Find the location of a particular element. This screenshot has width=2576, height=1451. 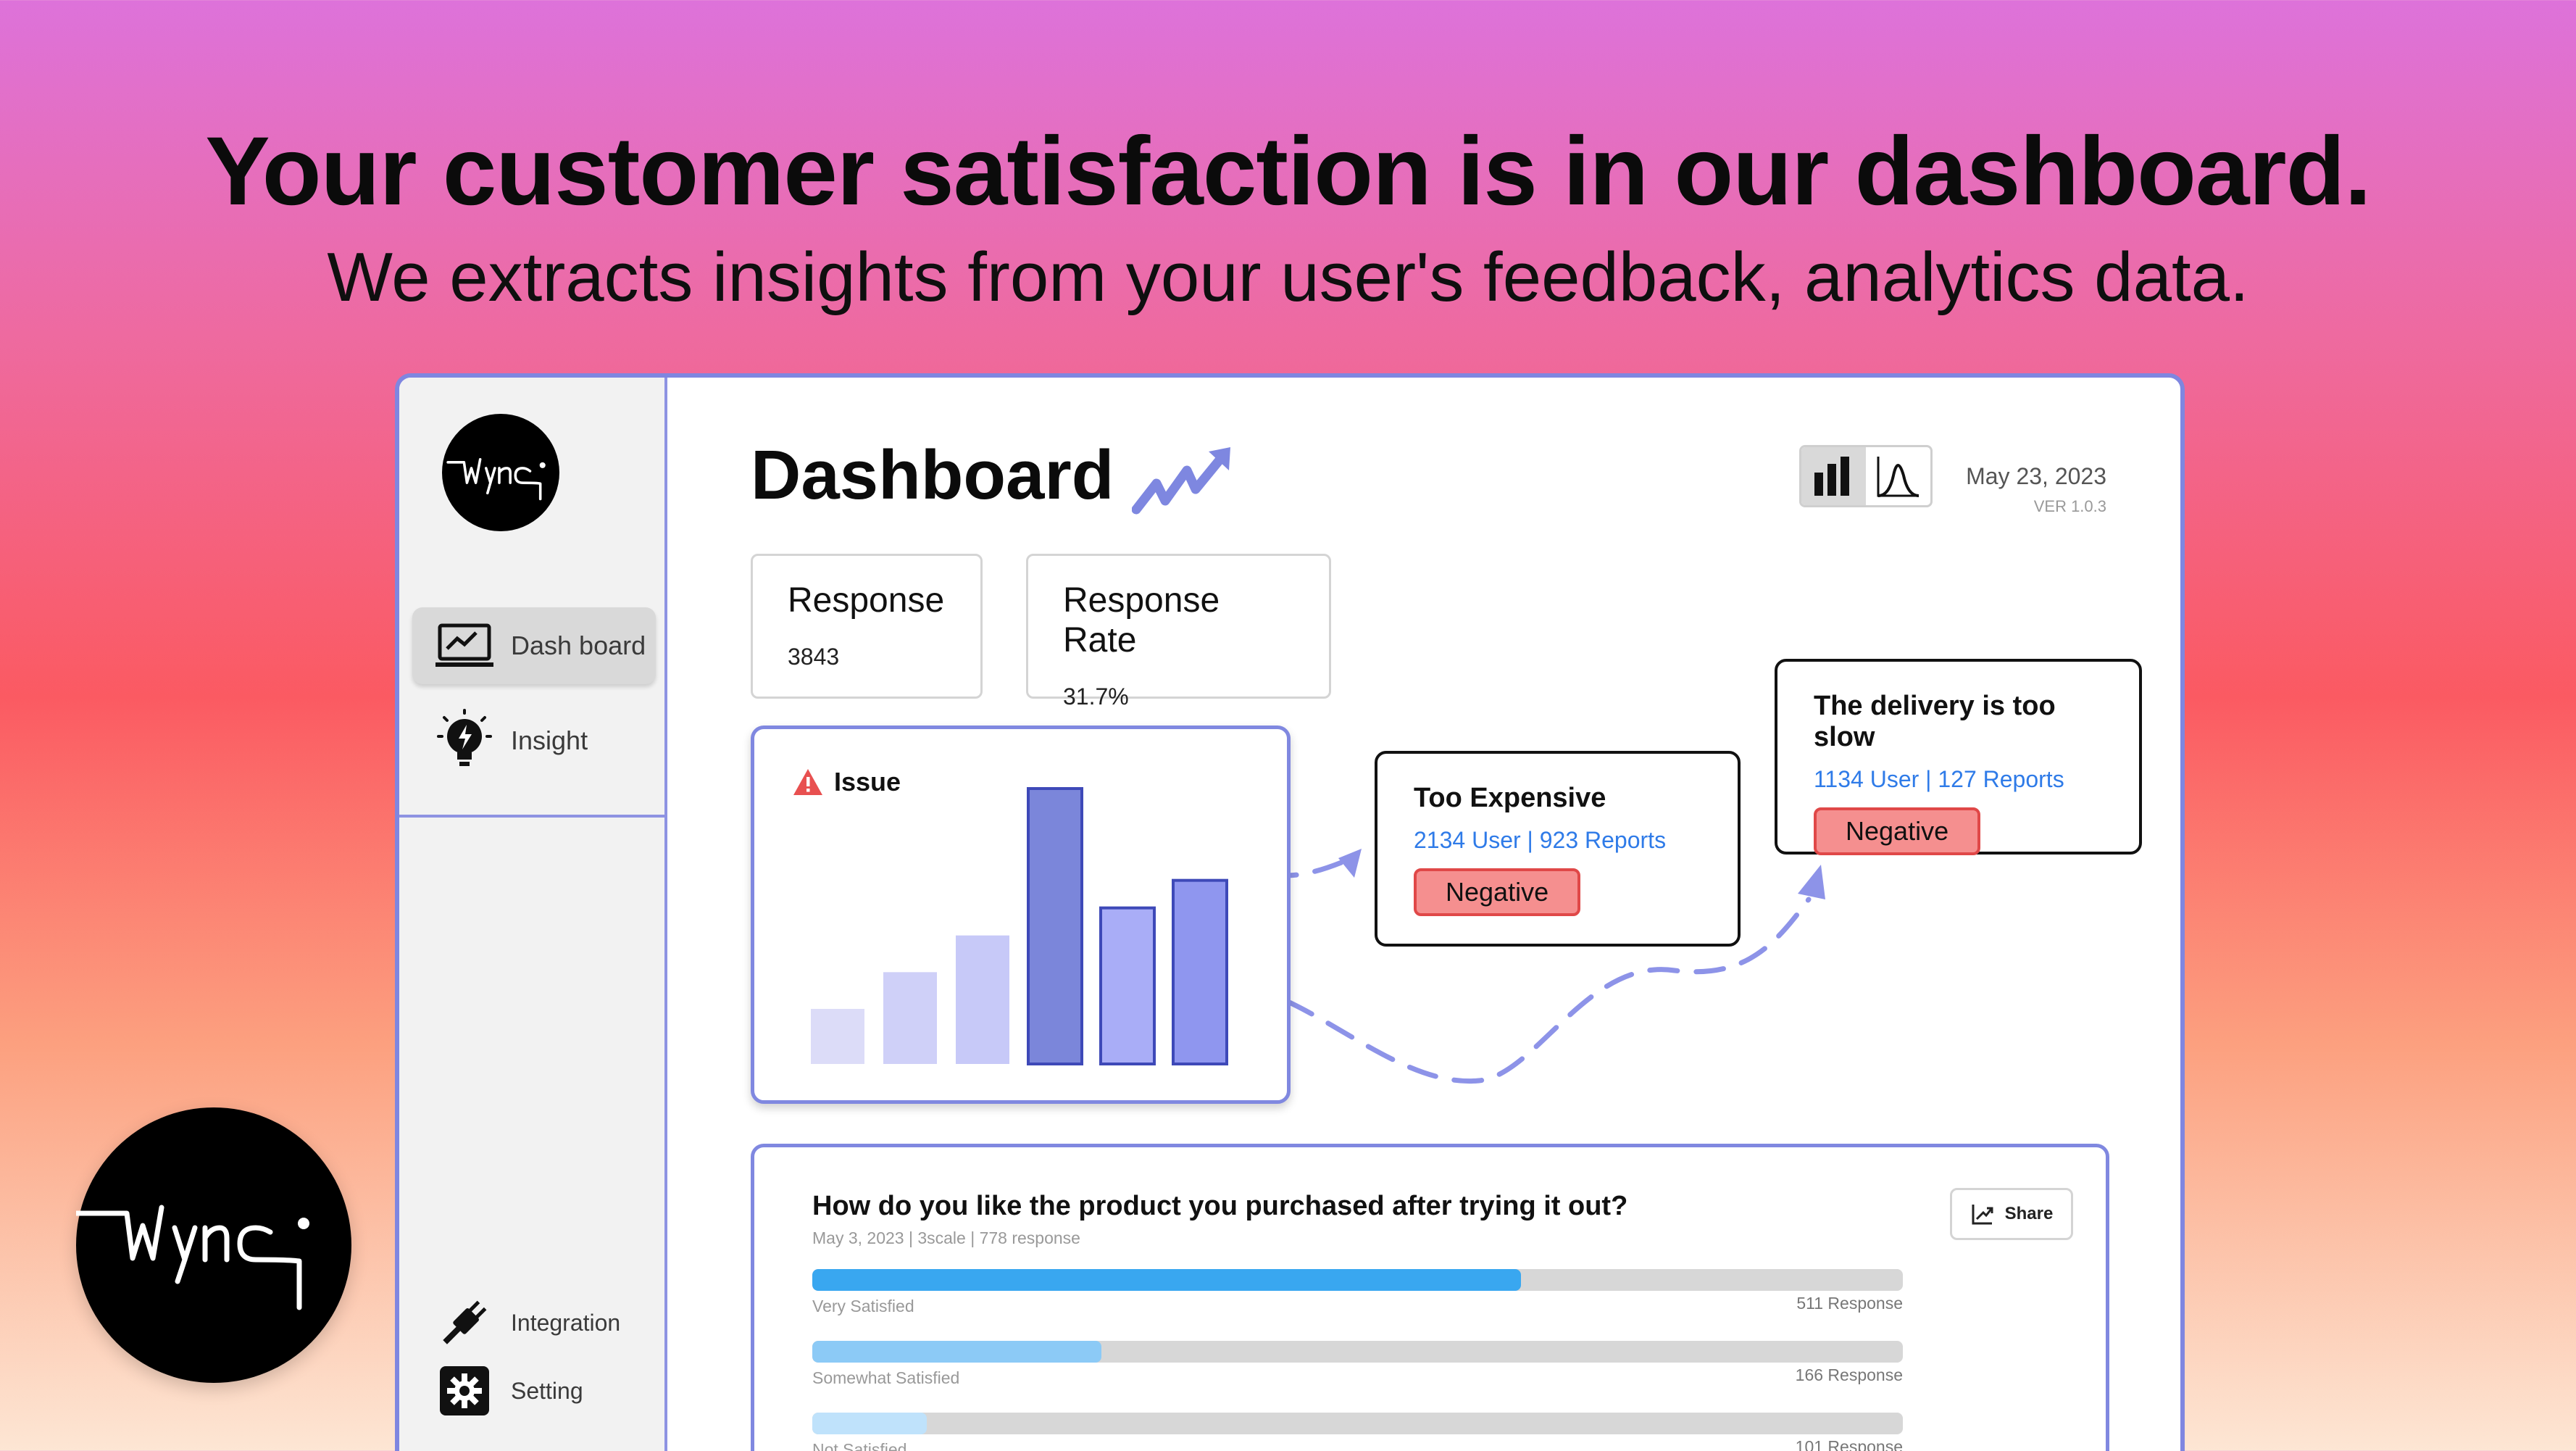

sidebar-item-setting: Setting is located at coordinates (534, 1390).